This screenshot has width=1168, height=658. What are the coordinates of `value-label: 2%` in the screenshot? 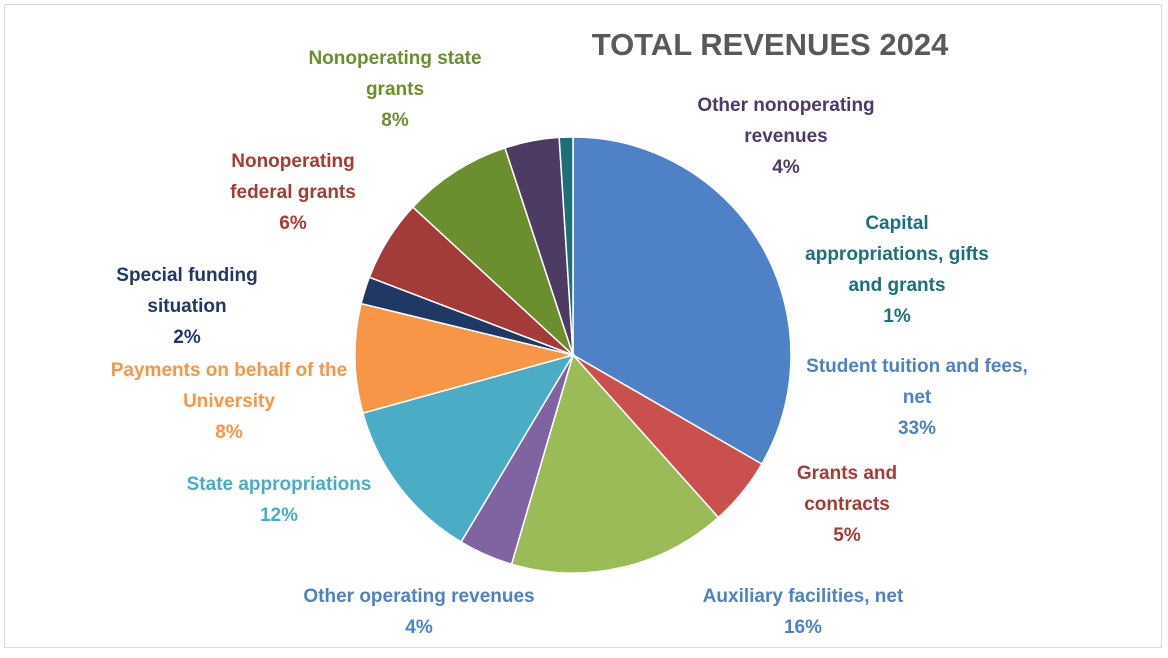 It's located at (187, 337).